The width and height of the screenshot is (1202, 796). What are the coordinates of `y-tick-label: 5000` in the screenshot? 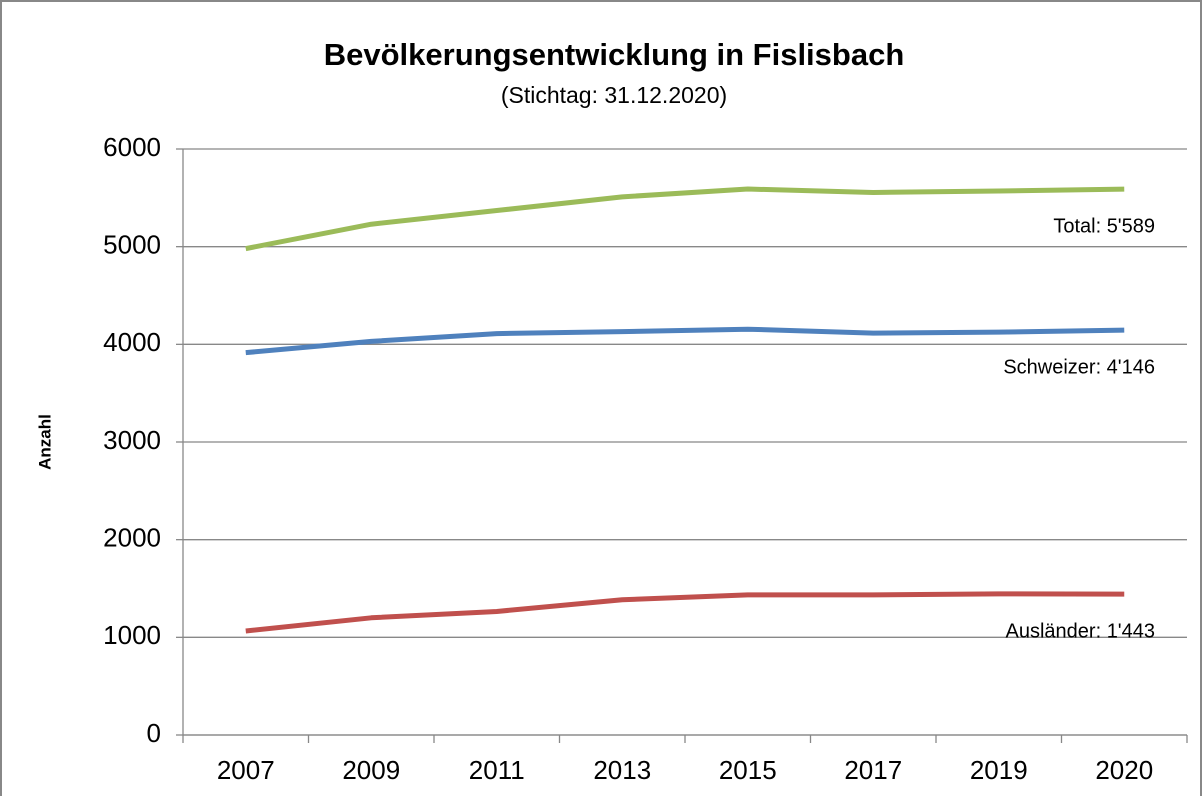 It's located at (132, 245).